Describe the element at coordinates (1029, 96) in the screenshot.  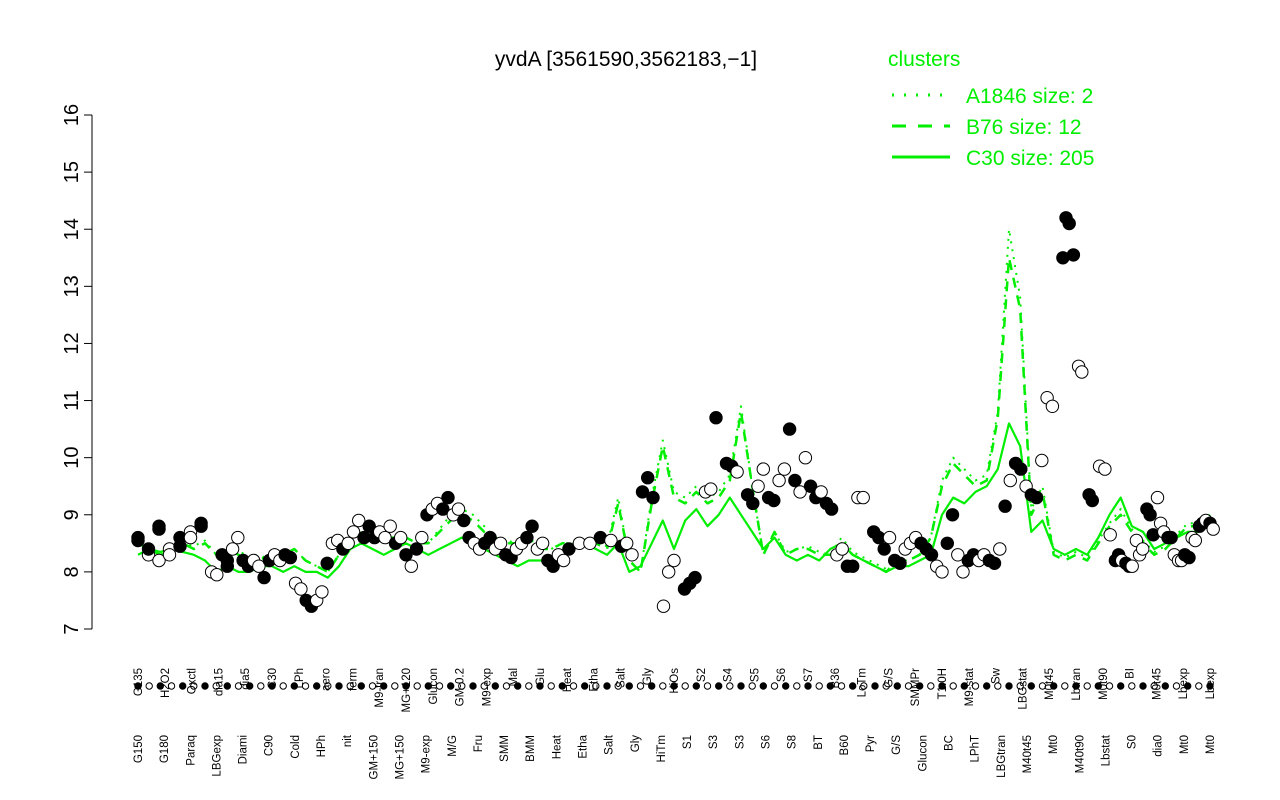
I see `legend-label: A1846 size: 2` at that location.